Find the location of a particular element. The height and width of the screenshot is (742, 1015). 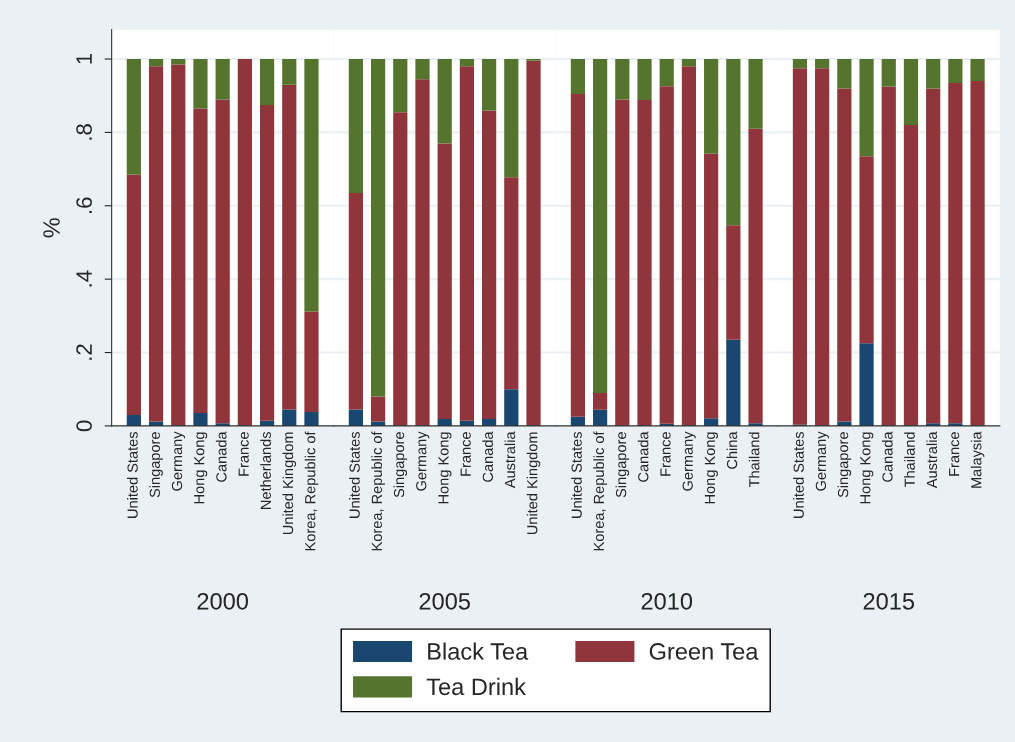

y-tick-label: .8 is located at coordinates (84, 132).